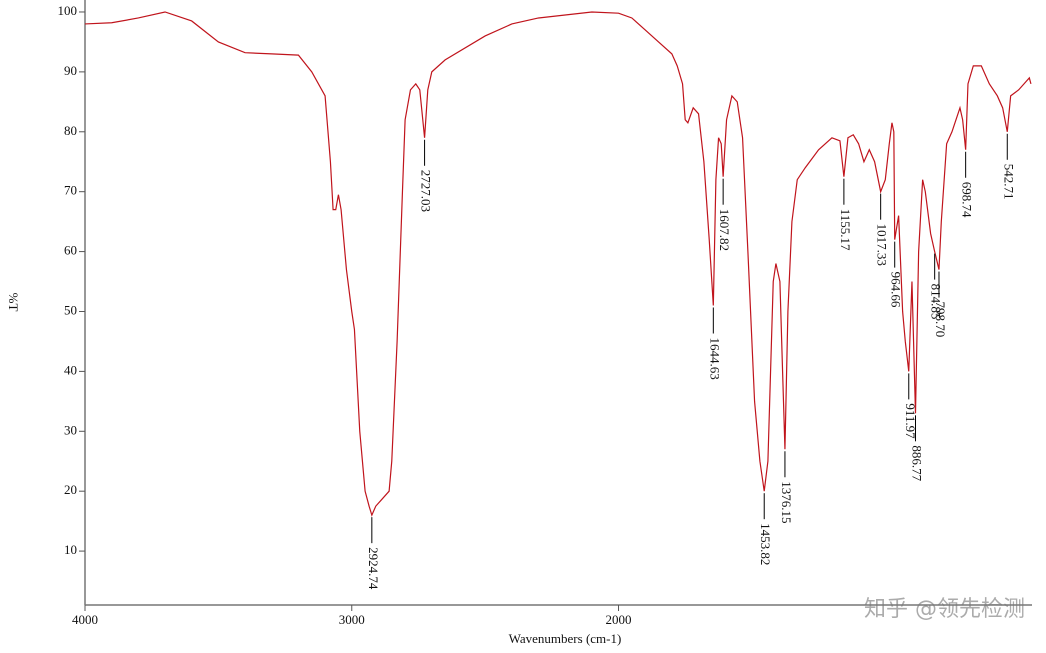  Describe the element at coordinates (70, 369) in the screenshot. I see `y-tick-label: 40` at that location.